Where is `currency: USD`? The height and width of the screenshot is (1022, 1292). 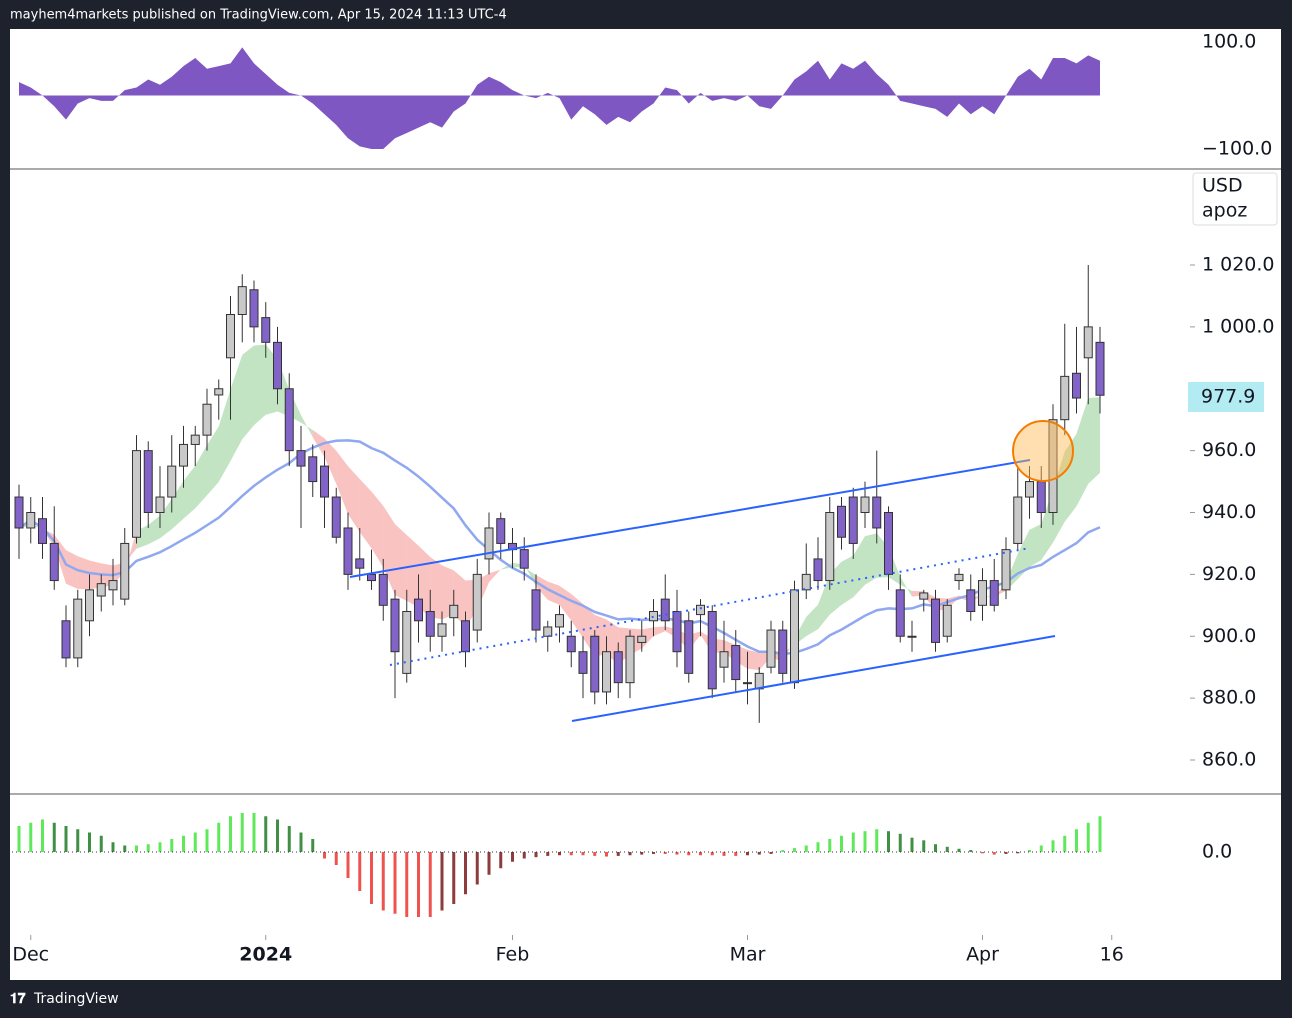 currency: USD is located at coordinates (1222, 186).